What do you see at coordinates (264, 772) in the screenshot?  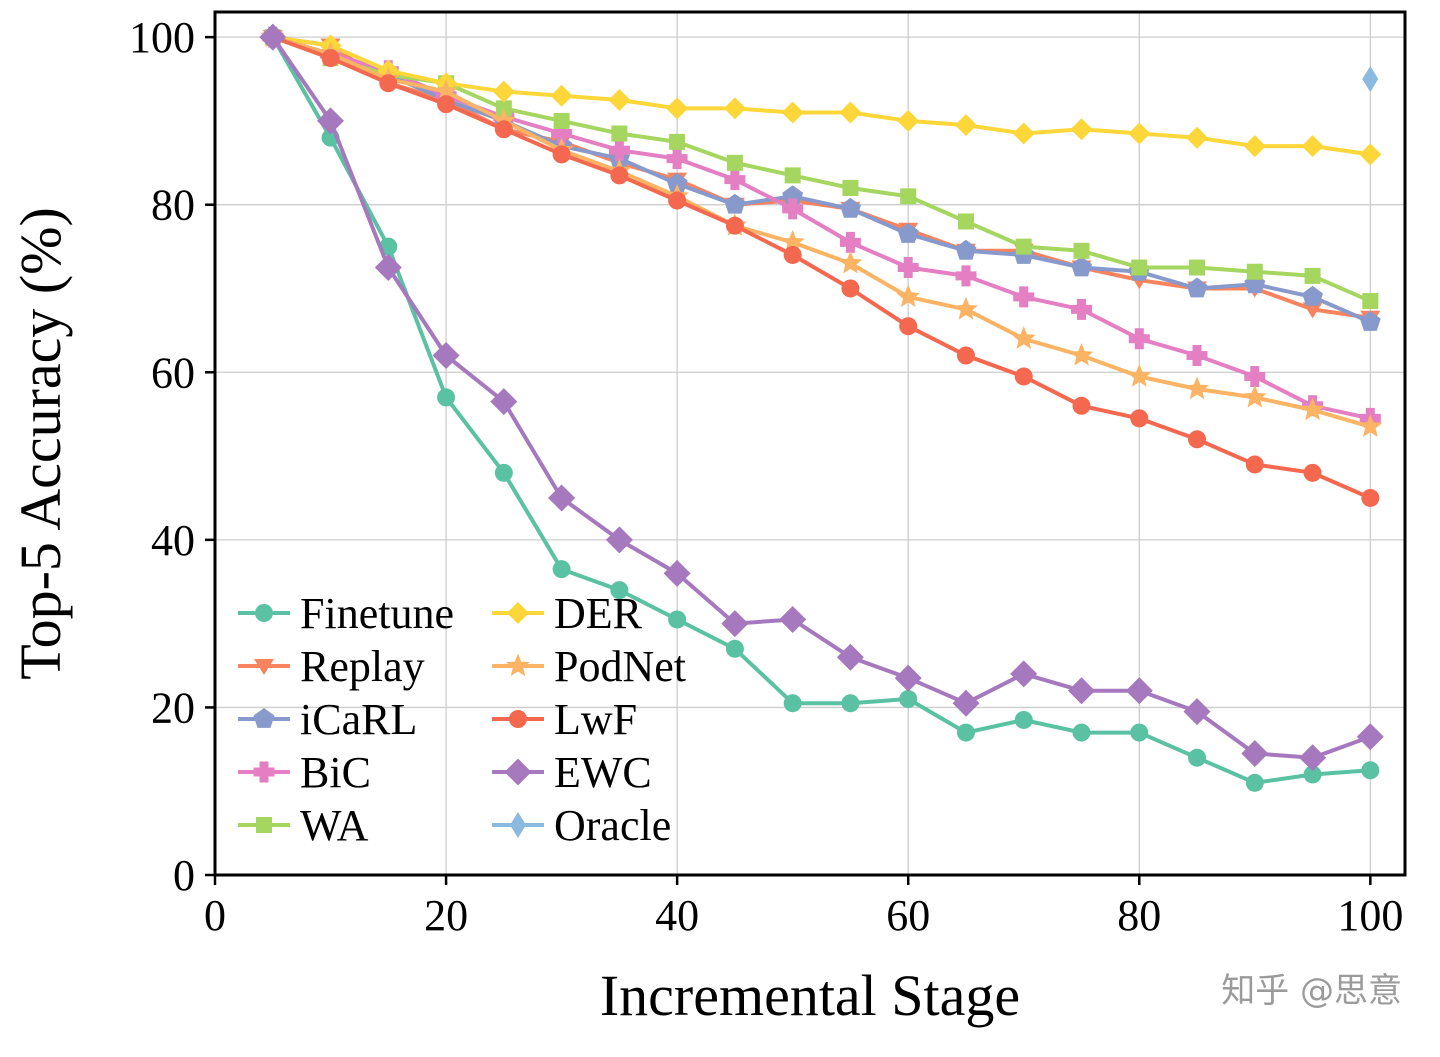 I see `legend-marker-BiC` at bounding box center [264, 772].